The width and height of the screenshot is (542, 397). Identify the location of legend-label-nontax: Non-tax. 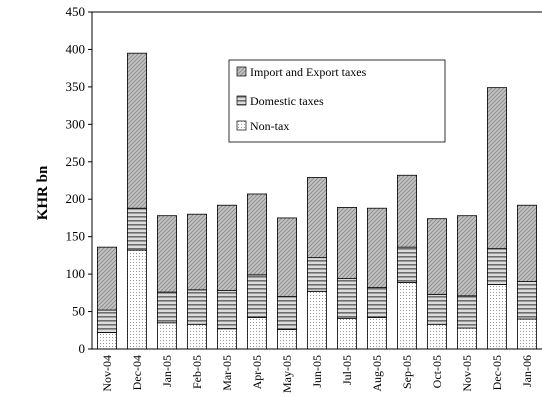
(269, 126).